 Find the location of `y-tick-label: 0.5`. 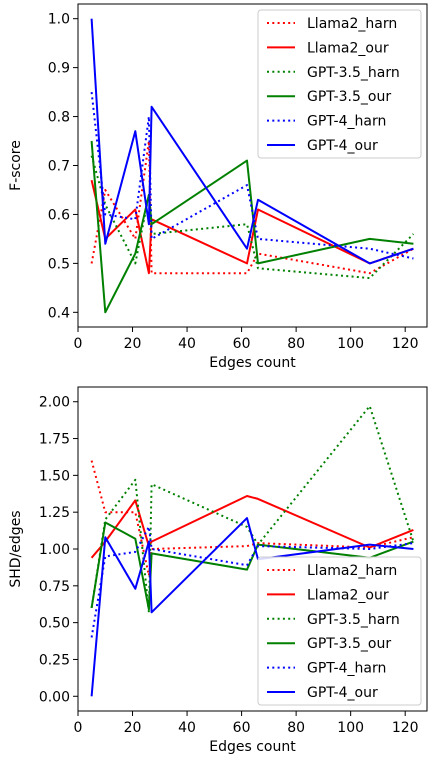

y-tick-label: 0.5 is located at coordinates (59, 264).